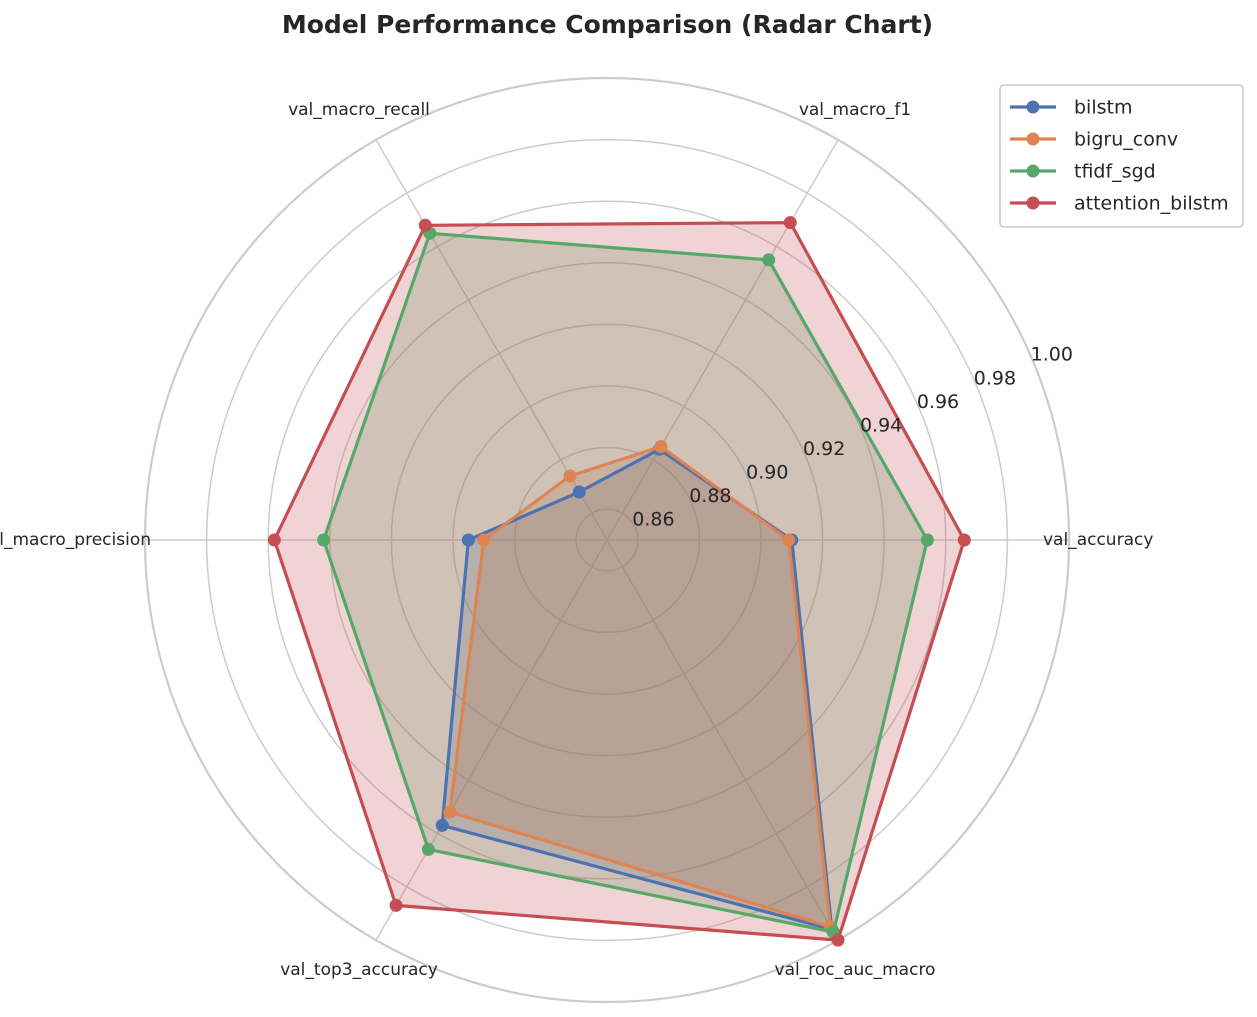 This screenshot has width=1257, height=1017. Describe the element at coordinates (359, 110) in the screenshot. I see `axis-label-val_macro_recall: val_macro_recall` at that location.